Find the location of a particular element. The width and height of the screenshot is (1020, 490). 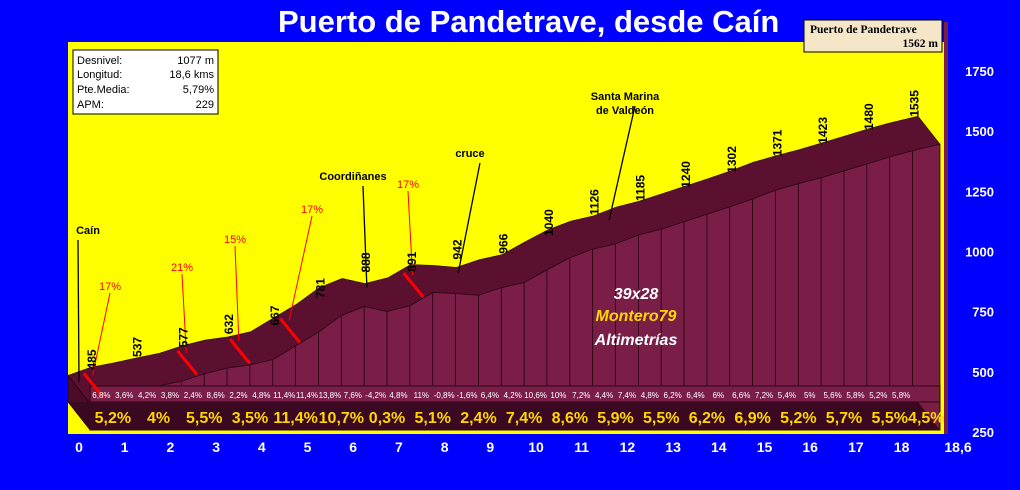

altitude-label: 667 is located at coordinates (275, 315).